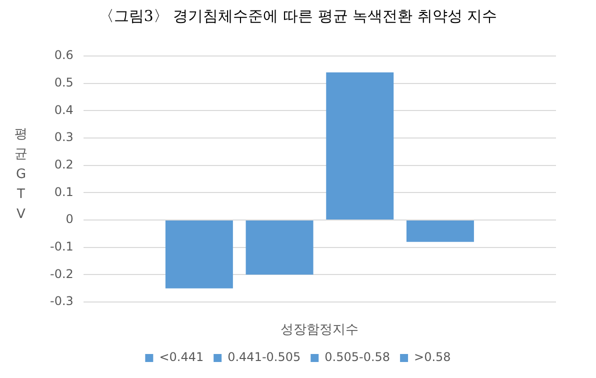  What do you see at coordinates (319, 330) in the screenshot?
I see `x-axis-title: 성장함정지수` at bounding box center [319, 330].